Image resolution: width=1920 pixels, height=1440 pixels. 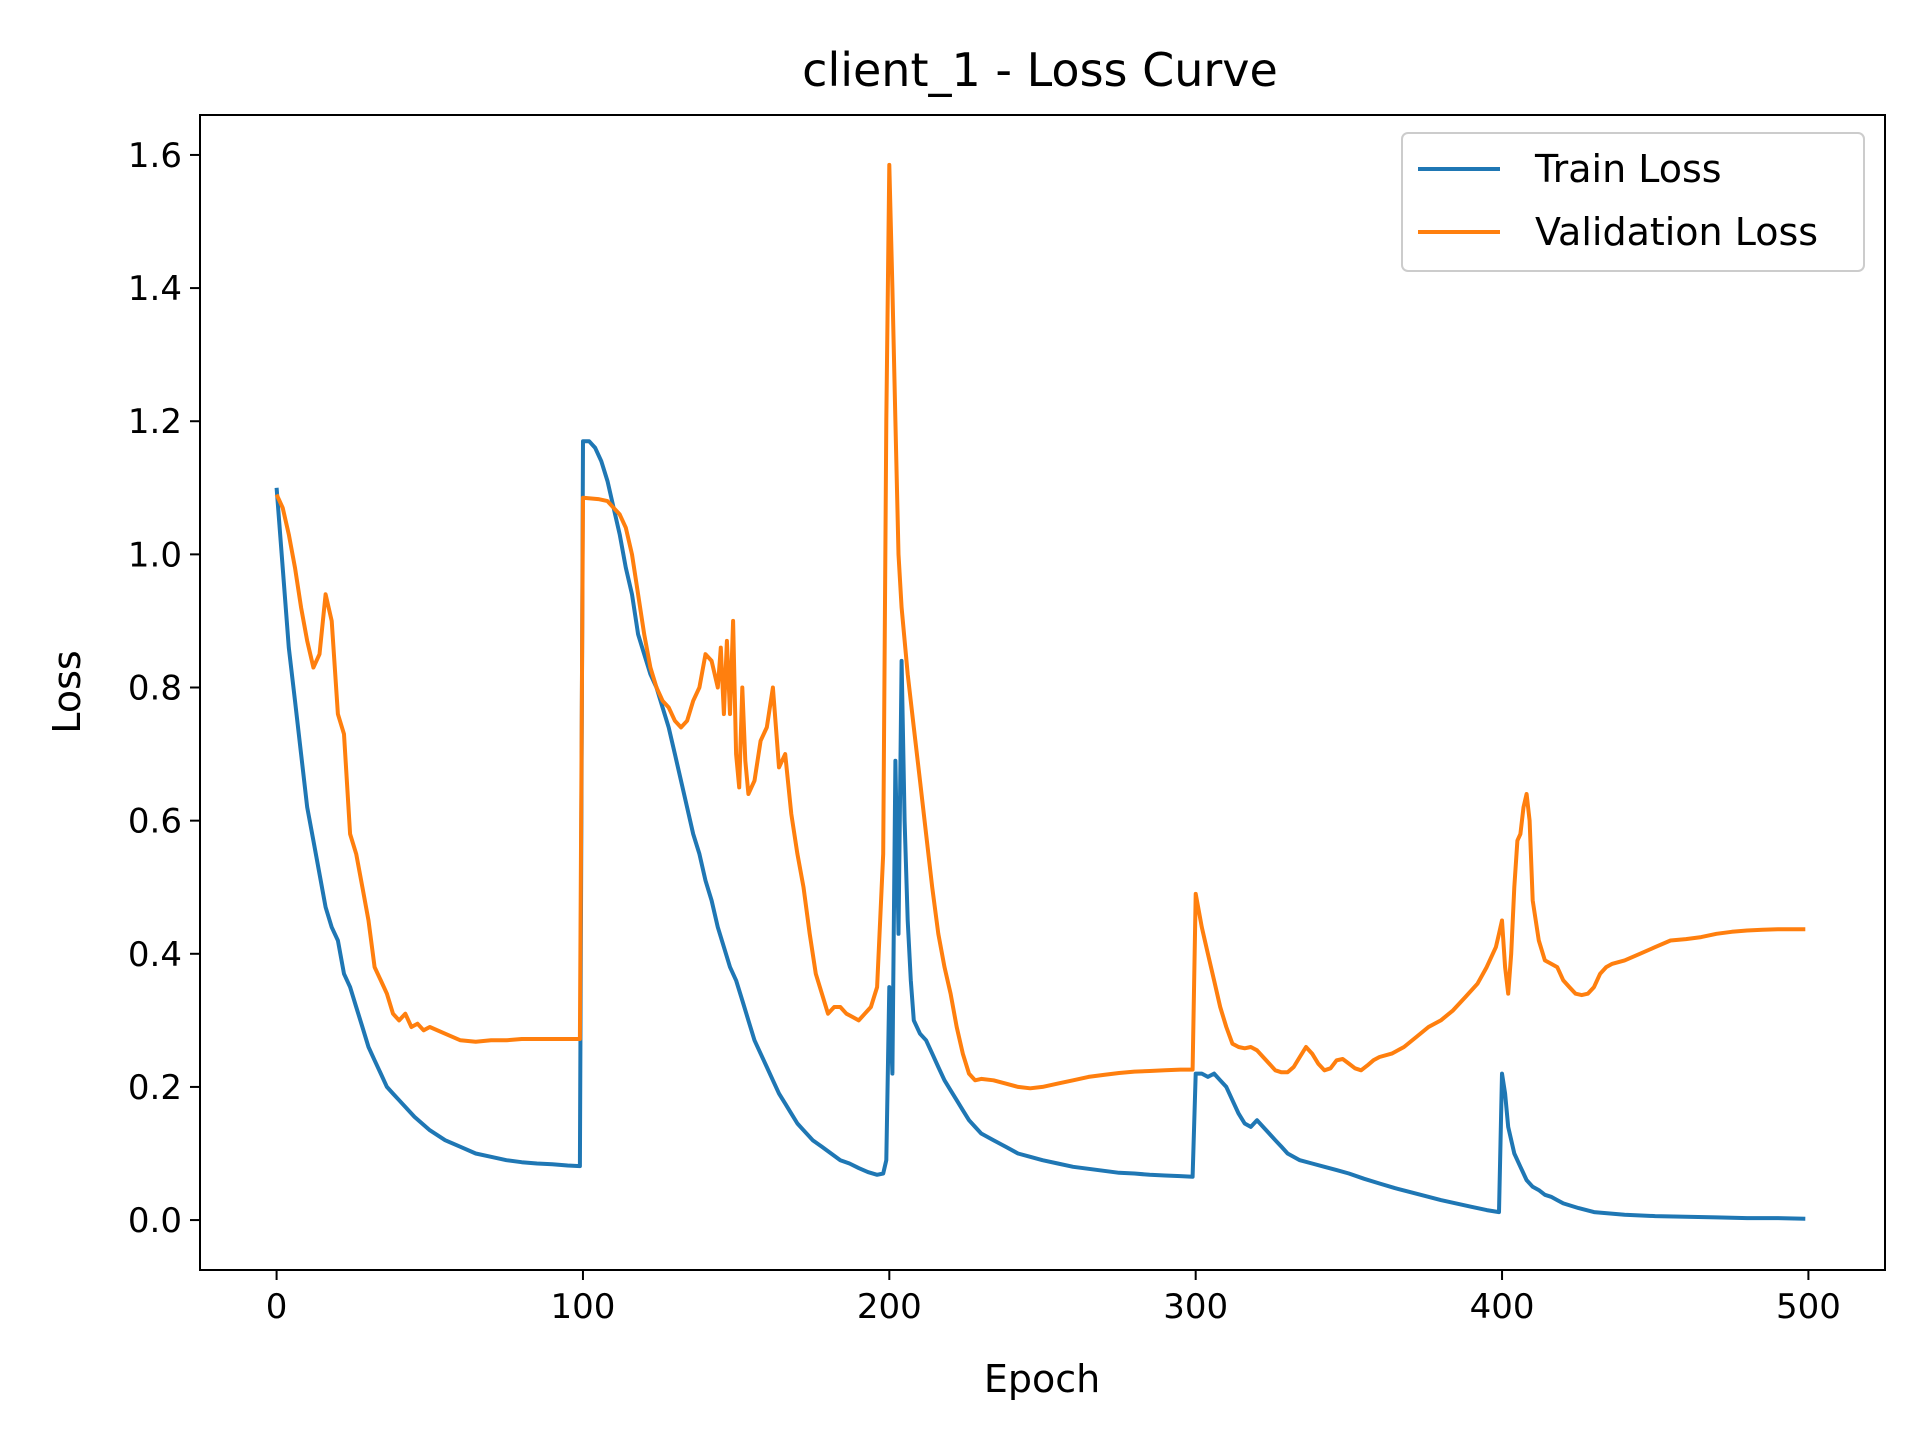 What do you see at coordinates (155, 689) in the screenshot?
I see `y-tick-label: 0.8` at bounding box center [155, 689].